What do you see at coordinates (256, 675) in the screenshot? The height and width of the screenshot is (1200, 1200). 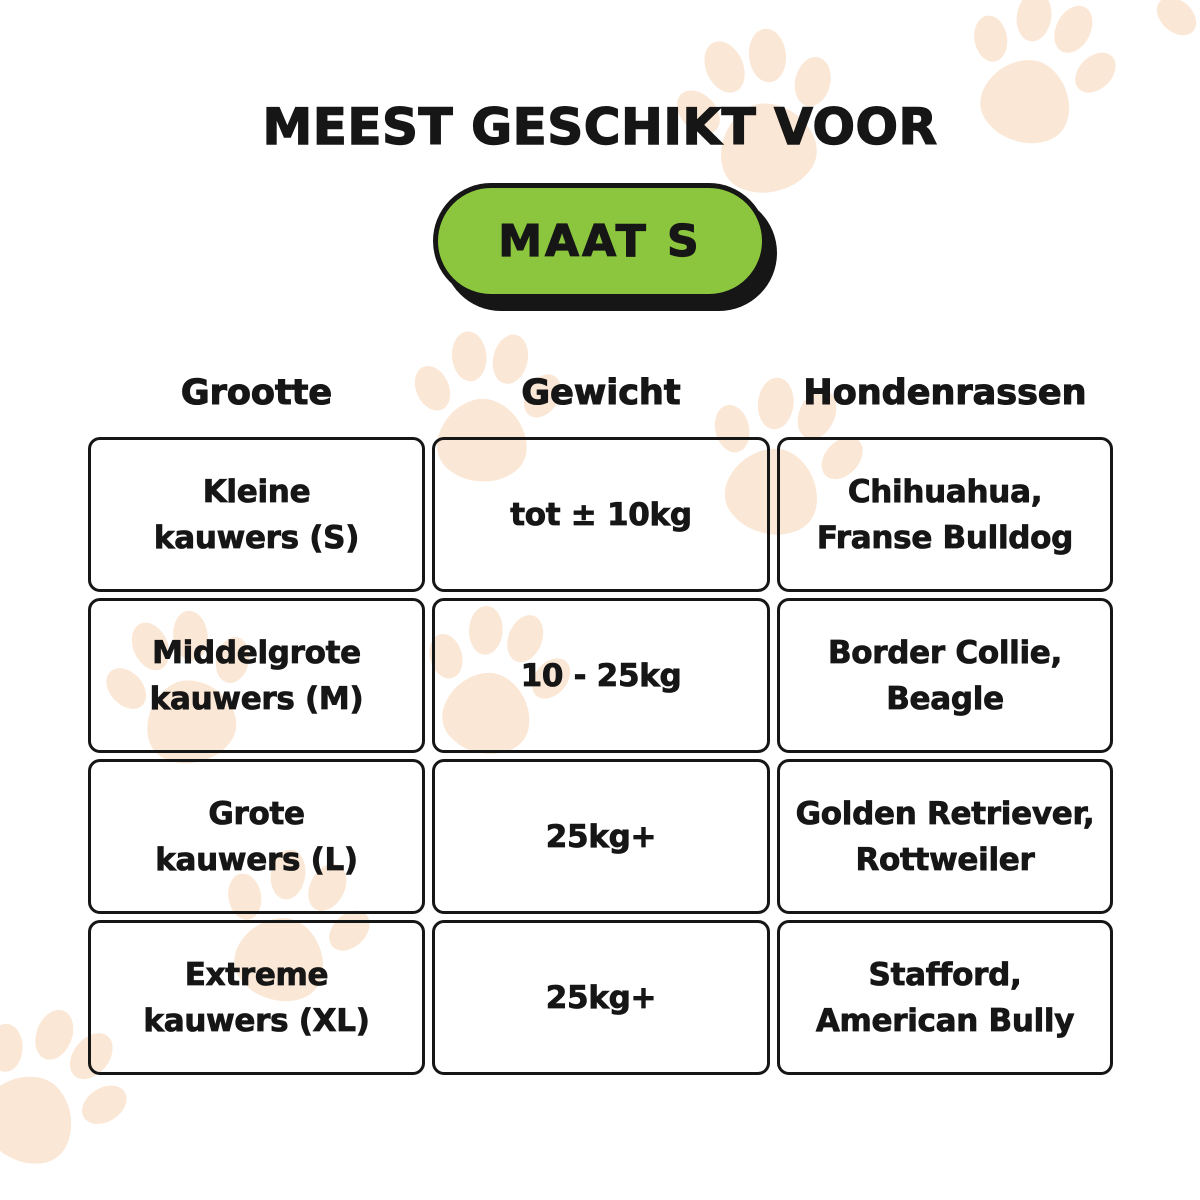 I see `cell-size: Middelgrote kauwers (M)` at bounding box center [256, 675].